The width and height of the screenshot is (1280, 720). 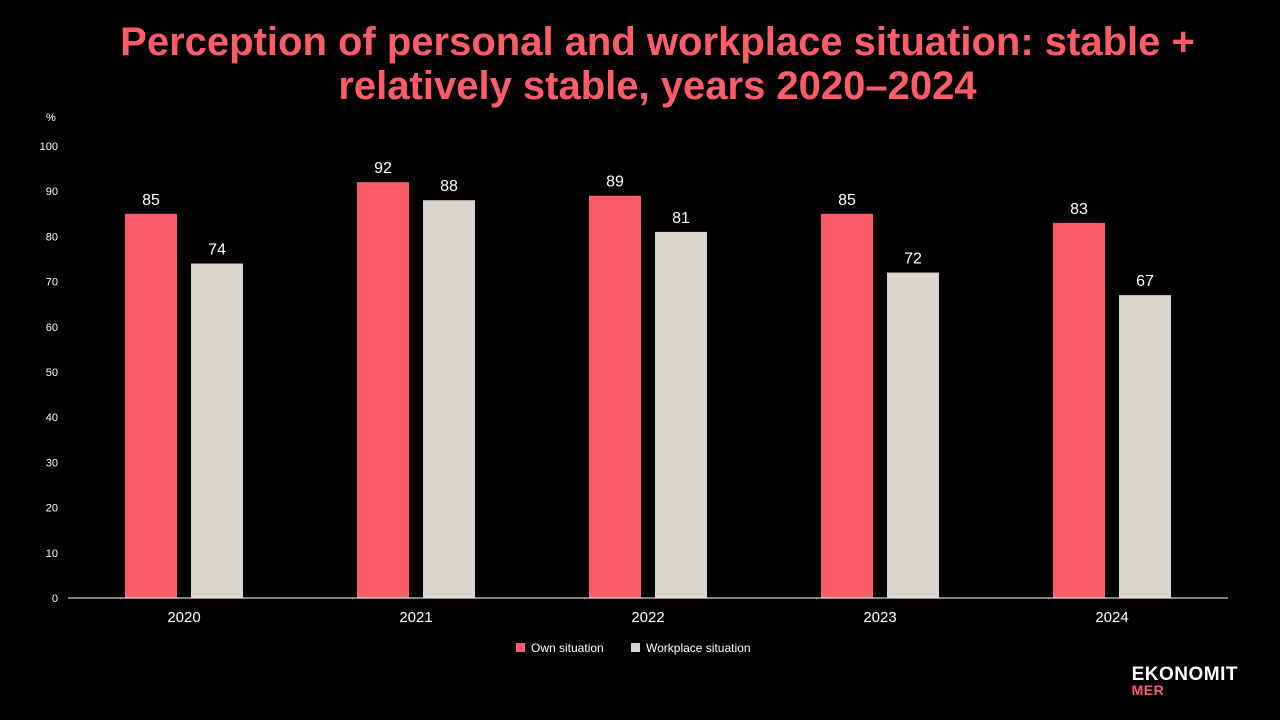 I want to click on brand-logo: EKONOMIT MER, so click(x=1184, y=681).